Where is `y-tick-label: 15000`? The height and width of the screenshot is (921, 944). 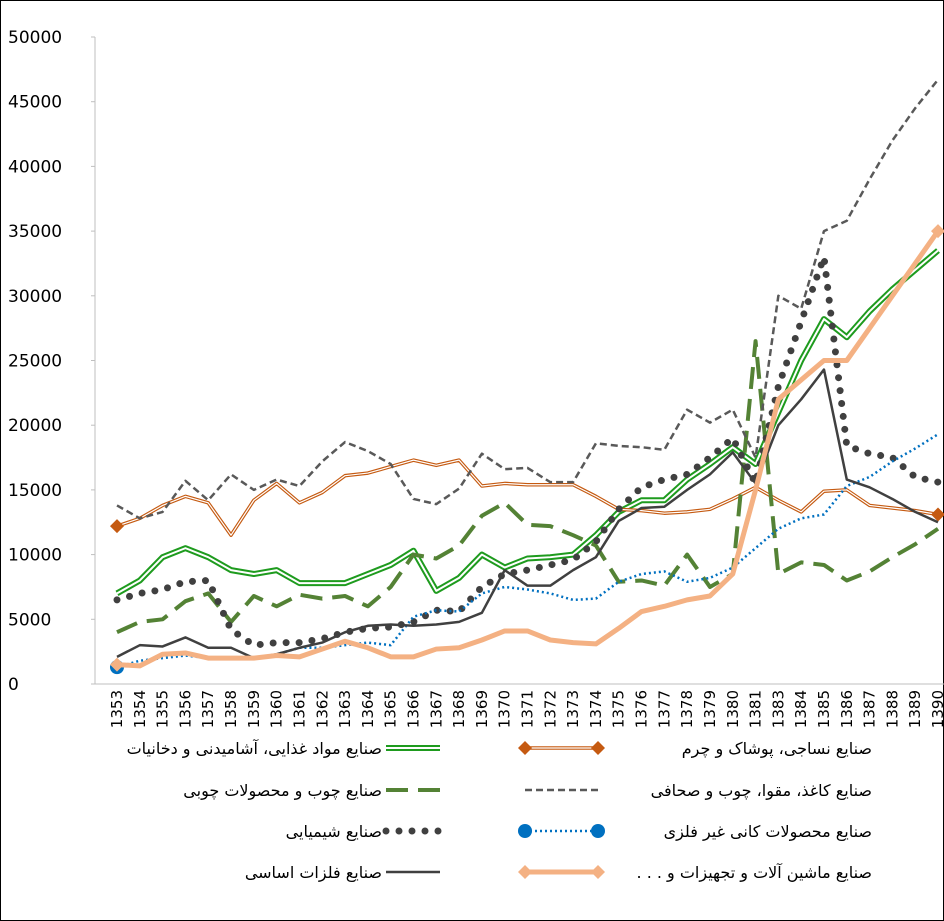 y-tick-label: 15000 is located at coordinates (35, 491).